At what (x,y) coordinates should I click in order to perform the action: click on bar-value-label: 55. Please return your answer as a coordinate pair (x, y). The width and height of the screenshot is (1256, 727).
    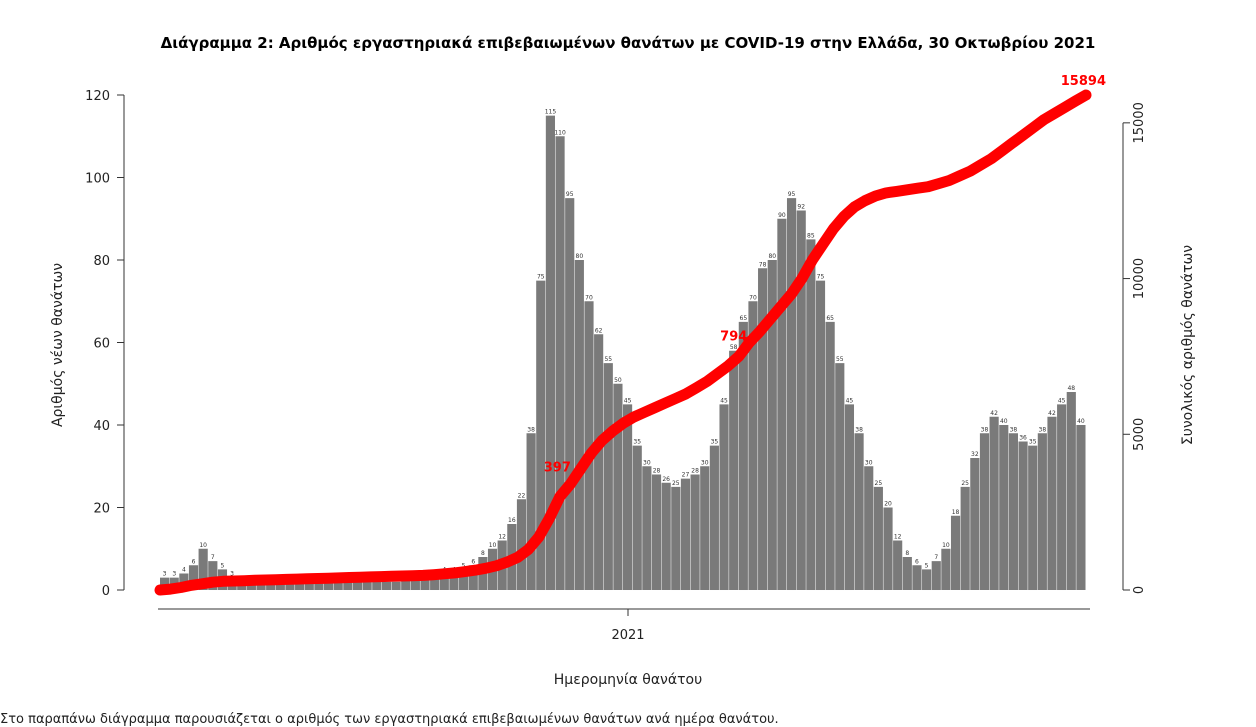
    Looking at the image, I should click on (840, 359).